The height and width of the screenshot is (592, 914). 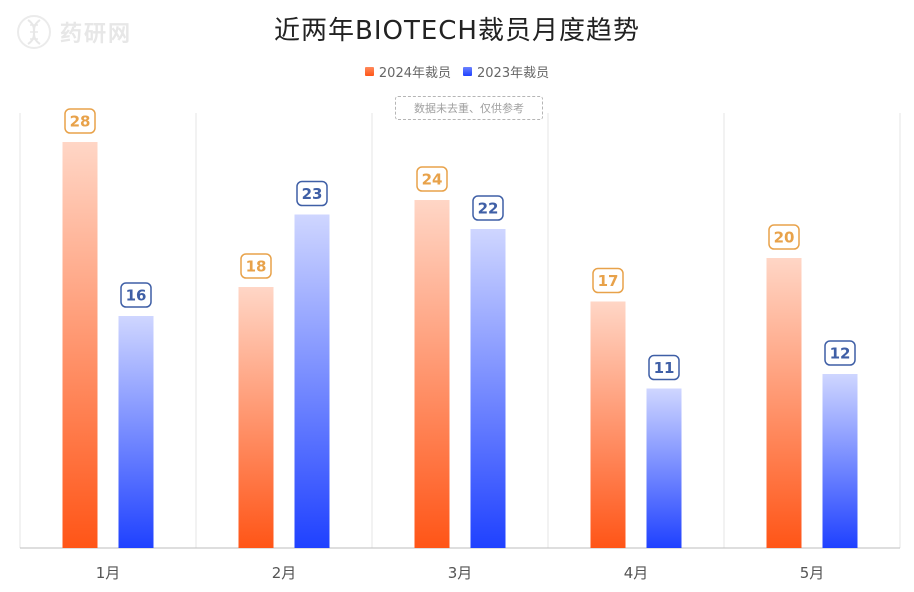 I want to click on data-label: 17, so click(x=608, y=281).